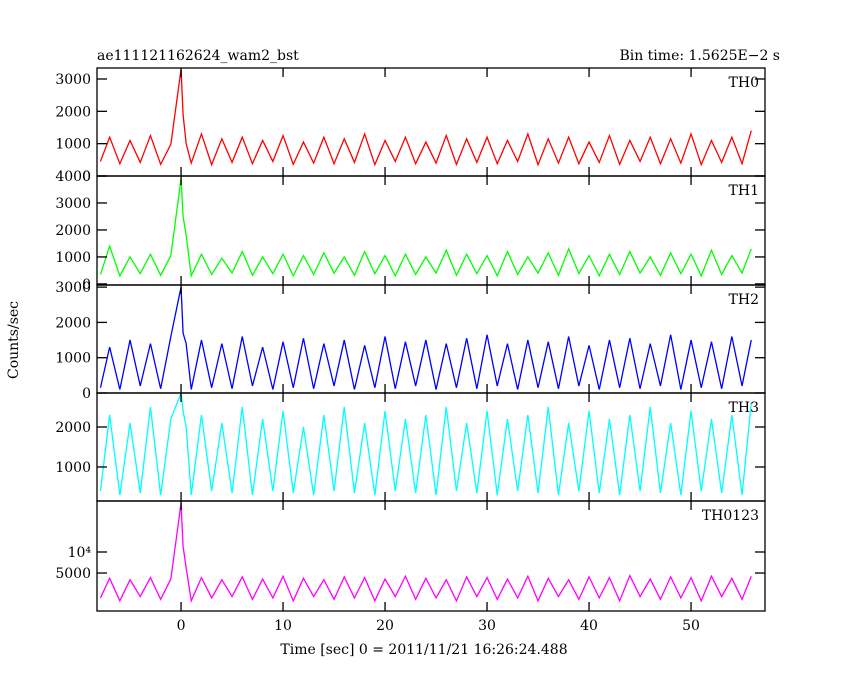 Image resolution: width=850 pixels, height=680 pixels. What do you see at coordinates (198, 56) in the screenshot?
I see `chart-title: ae111121162624_wam2_bst` at bounding box center [198, 56].